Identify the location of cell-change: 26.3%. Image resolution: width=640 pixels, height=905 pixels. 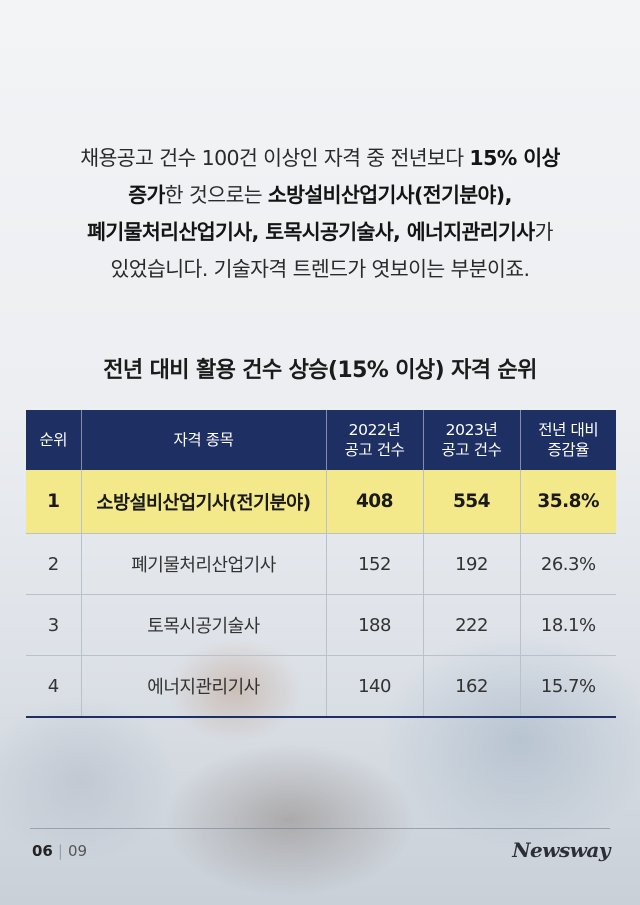
(568, 564).